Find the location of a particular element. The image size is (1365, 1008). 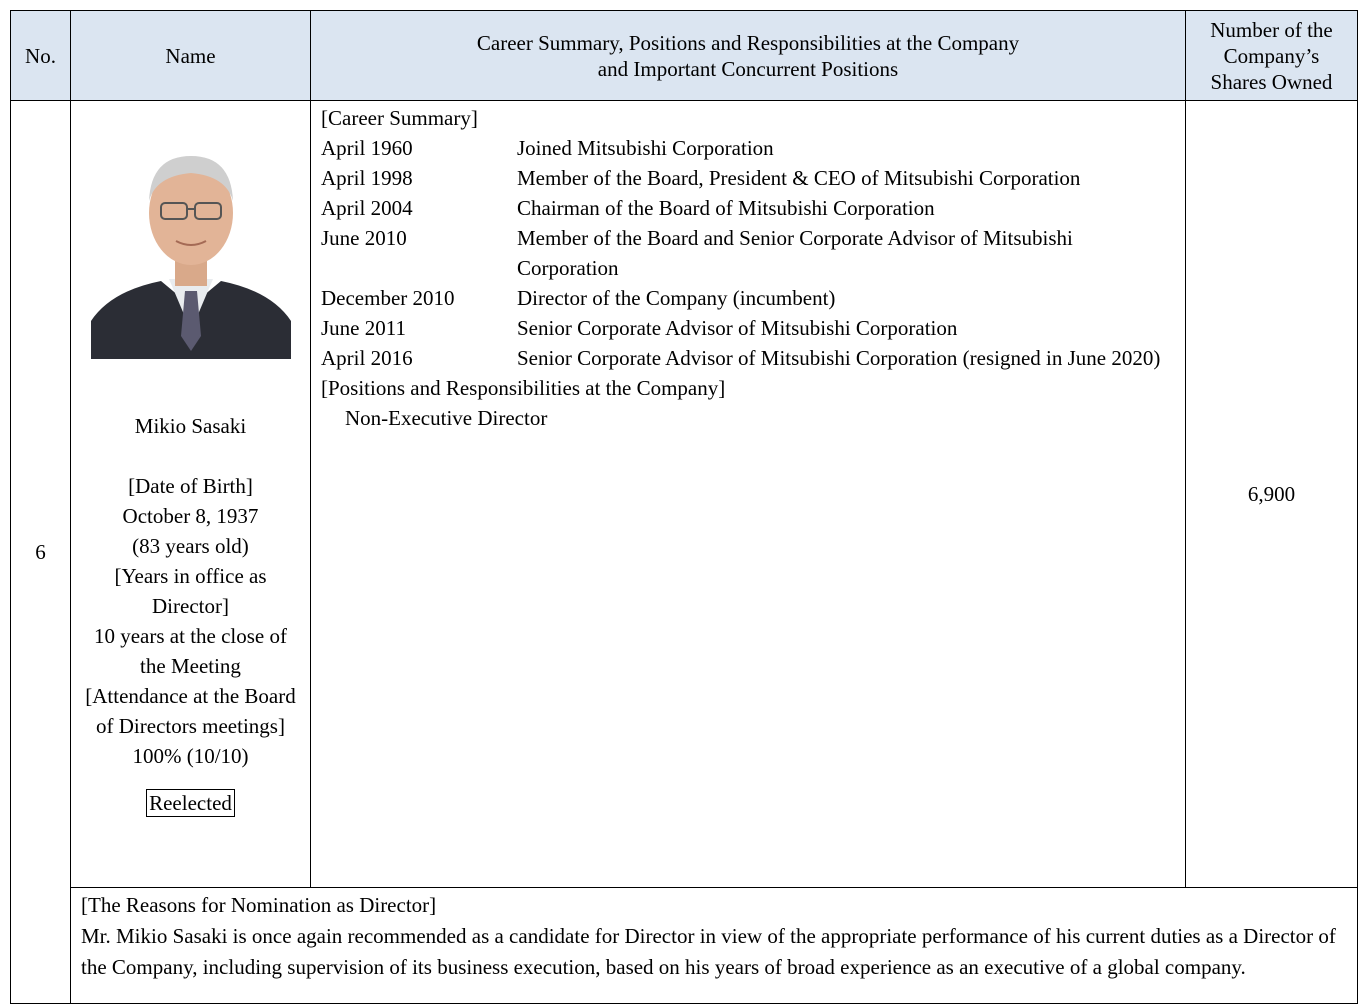

career-date: April 1998 is located at coordinates (367, 178).